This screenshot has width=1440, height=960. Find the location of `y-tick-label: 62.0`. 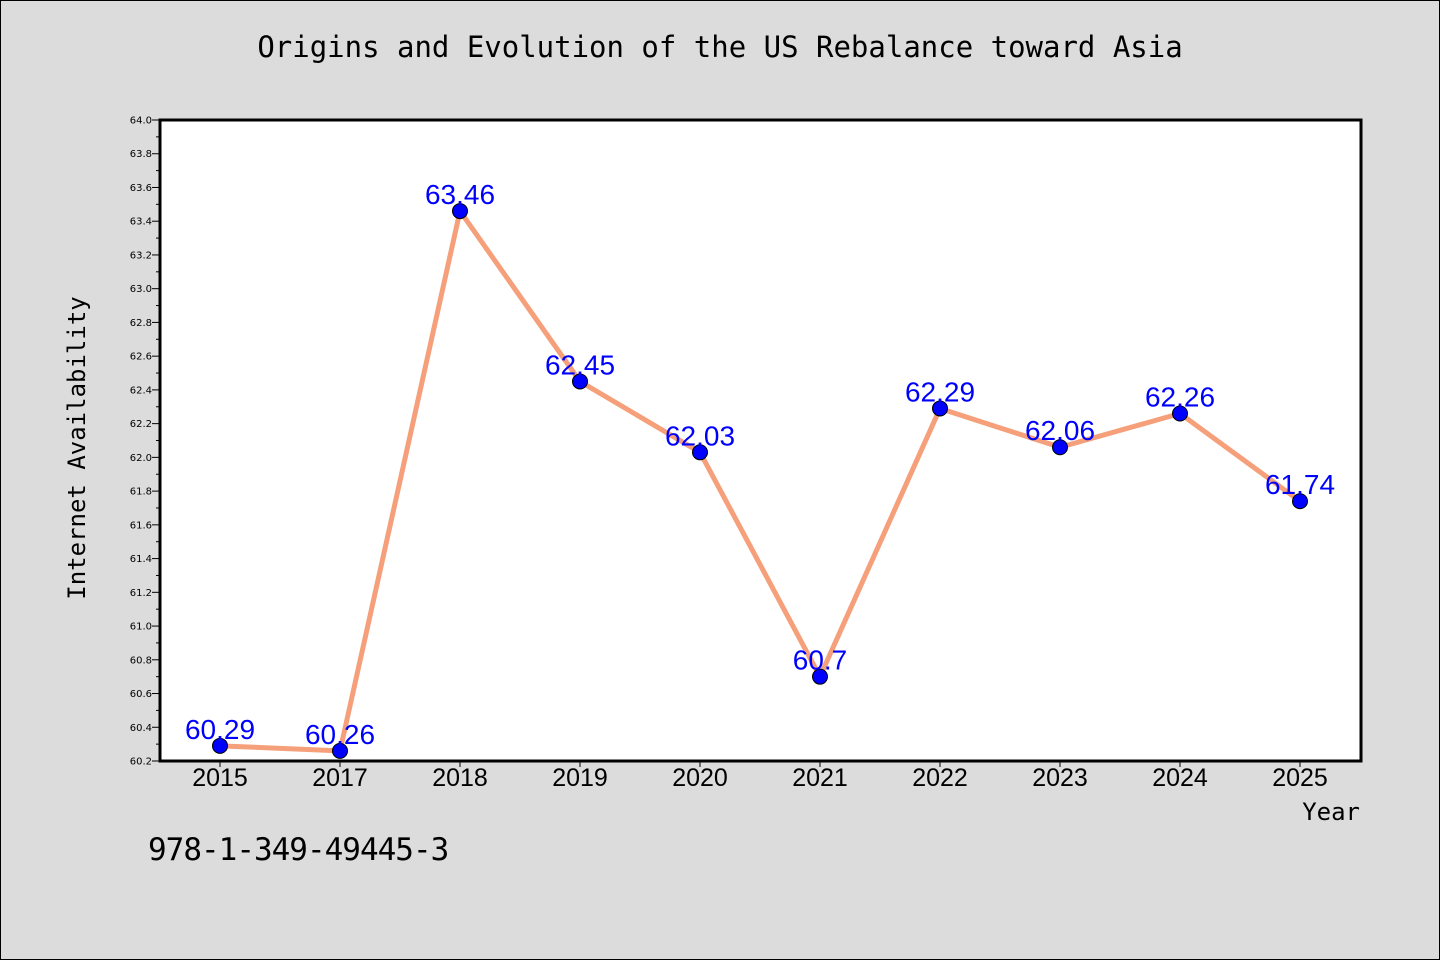

y-tick-label: 62.0 is located at coordinates (141, 458).